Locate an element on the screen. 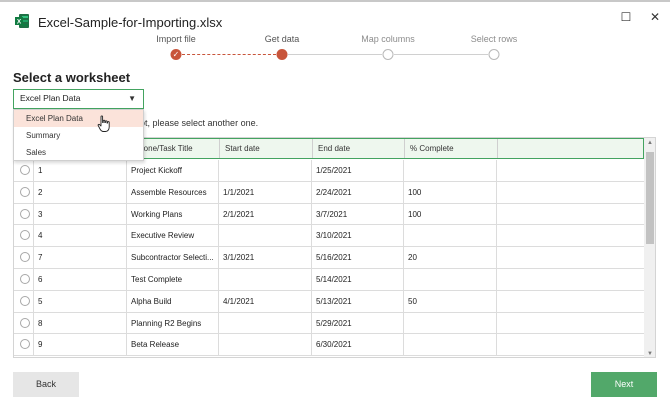  cell-end: 6/30/2021 is located at coordinates (358, 345).